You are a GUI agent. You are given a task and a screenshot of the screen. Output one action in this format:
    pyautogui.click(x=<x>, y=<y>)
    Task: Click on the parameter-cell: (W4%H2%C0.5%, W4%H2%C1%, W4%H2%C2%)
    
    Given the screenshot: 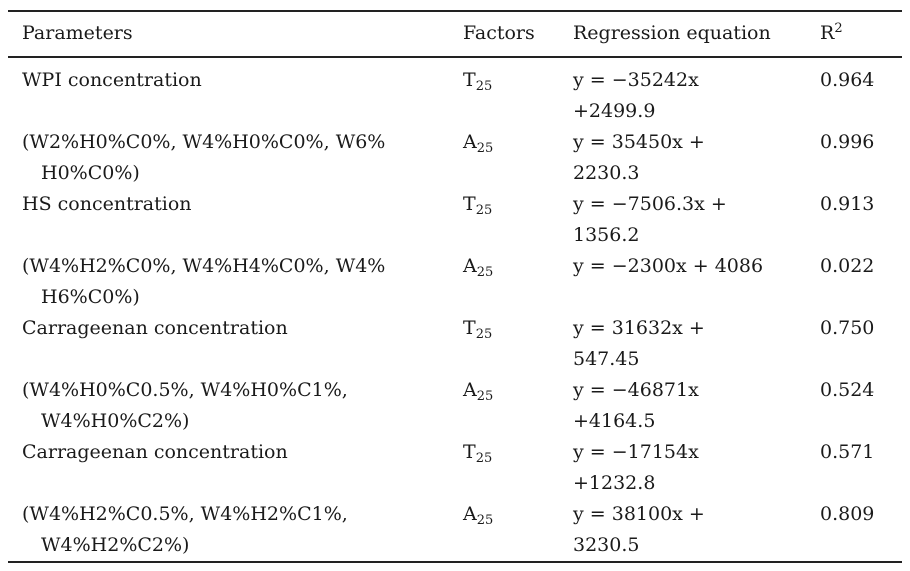 What is the action you would take?
    pyautogui.click(x=235, y=530)
    